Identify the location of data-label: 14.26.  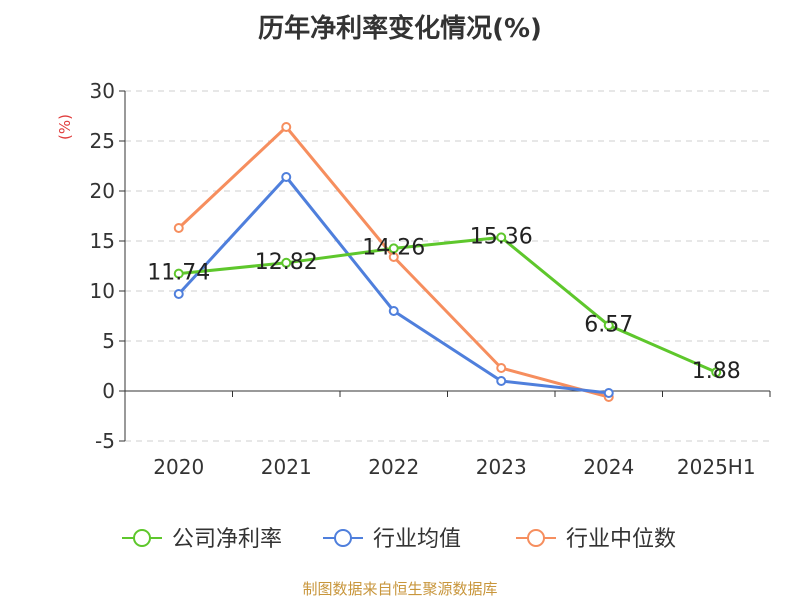
(393, 247).